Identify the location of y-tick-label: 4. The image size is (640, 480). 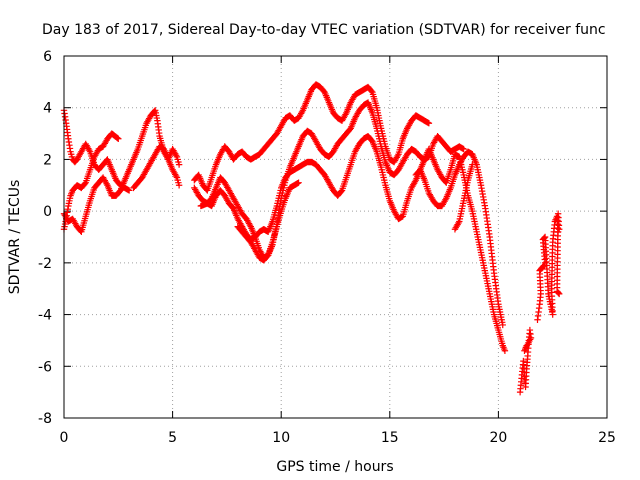
(47, 109).